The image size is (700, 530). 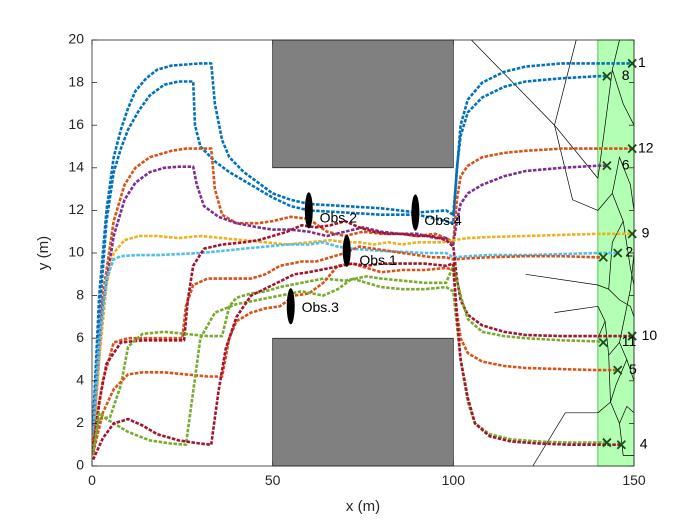 I want to click on obstacle-label-1: Obs.1, so click(x=378, y=260).